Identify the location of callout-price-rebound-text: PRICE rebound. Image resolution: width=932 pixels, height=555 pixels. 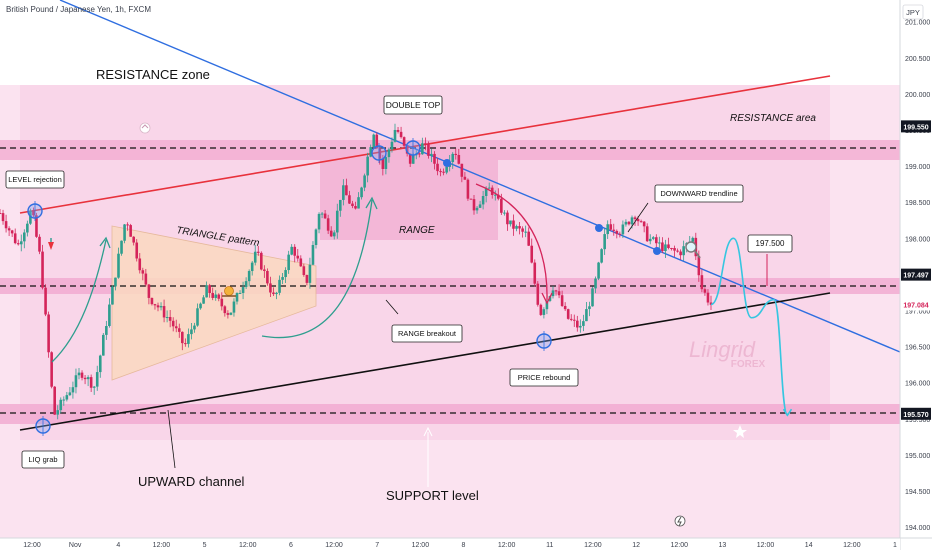
(544, 377).